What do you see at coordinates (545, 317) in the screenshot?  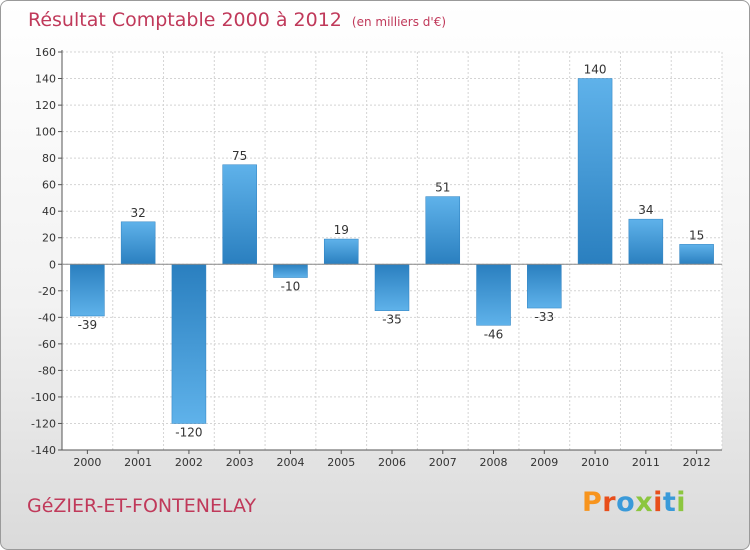 I see `value-label-2009: -33` at bounding box center [545, 317].